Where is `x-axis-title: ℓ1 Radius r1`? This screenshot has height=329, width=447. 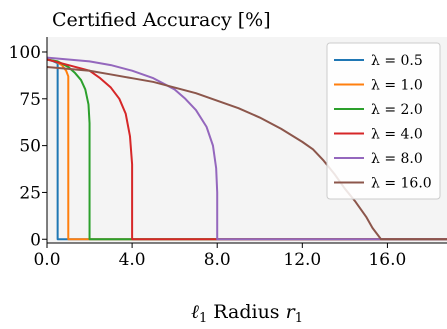 x-axis-title: ℓ1 Radius r1 is located at coordinates (247, 313).